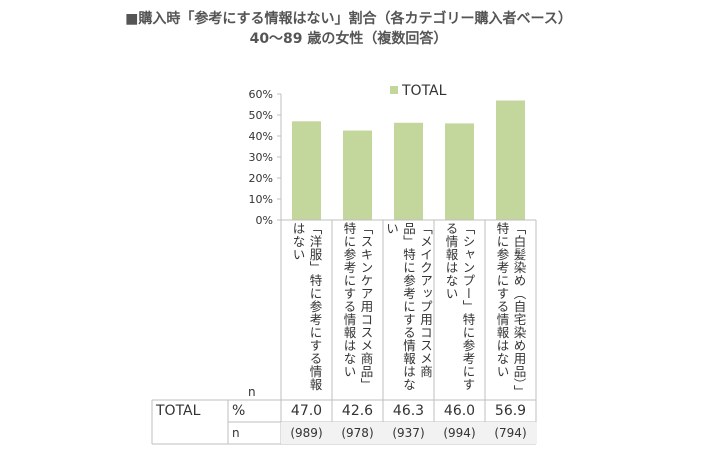 This screenshot has height=452, width=713. Describe the element at coordinates (459, 433) in the screenshot. I see `n-value: (994)` at that location.